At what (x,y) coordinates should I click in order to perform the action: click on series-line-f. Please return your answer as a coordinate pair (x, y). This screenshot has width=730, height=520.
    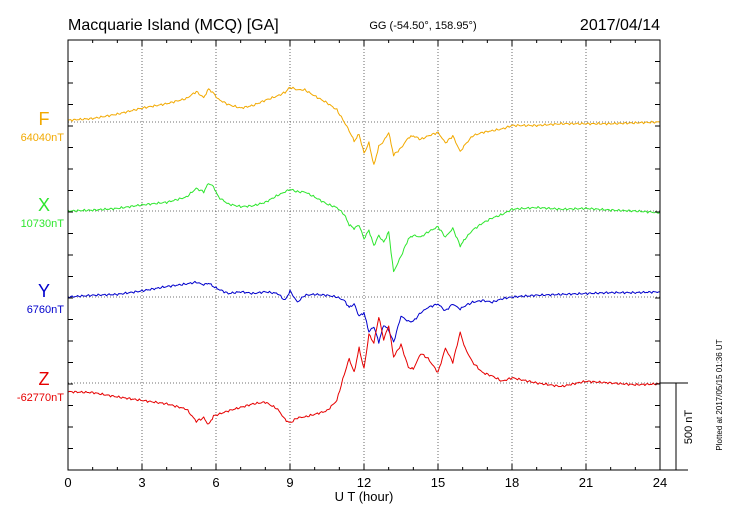
    Looking at the image, I should click on (364, 125).